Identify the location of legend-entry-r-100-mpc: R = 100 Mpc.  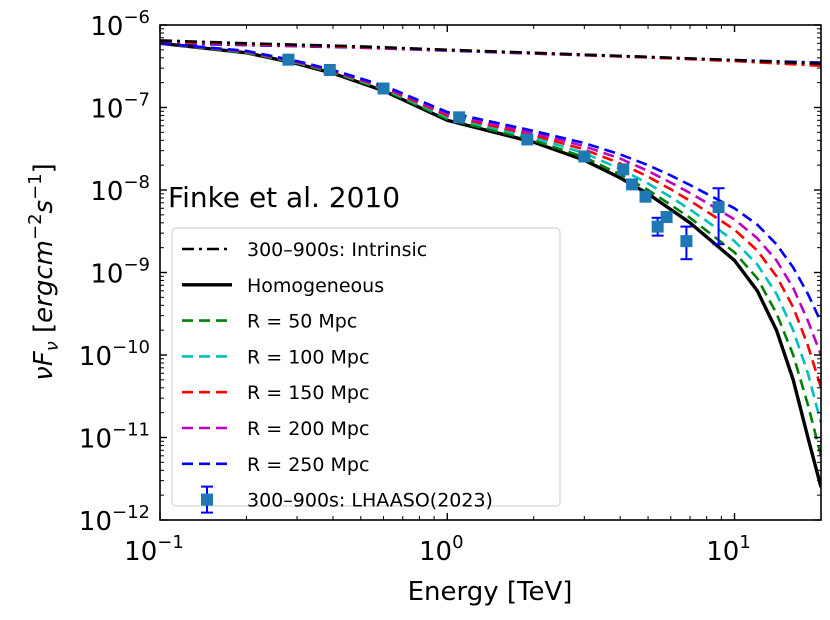
(275, 357).